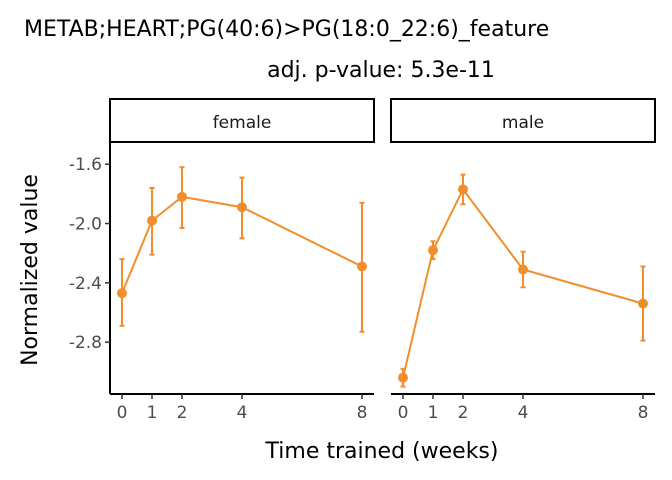  What do you see at coordinates (242, 249) in the screenshot?
I see `facet-female-marks` at bounding box center [242, 249].